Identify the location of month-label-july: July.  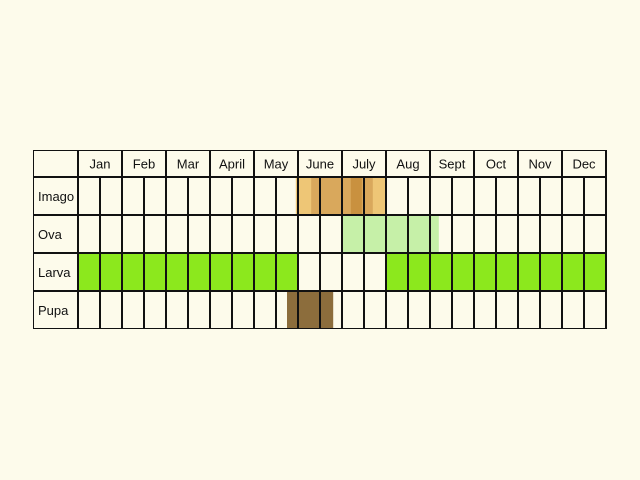
(364, 164).